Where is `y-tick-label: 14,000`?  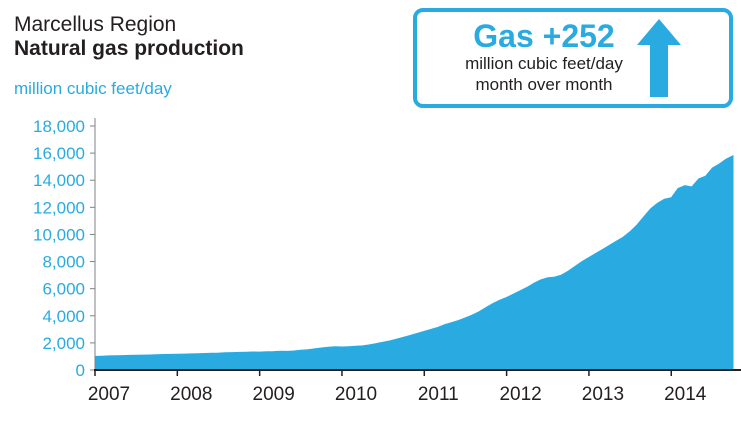
y-tick-label: 14,000 is located at coordinates (59, 180).